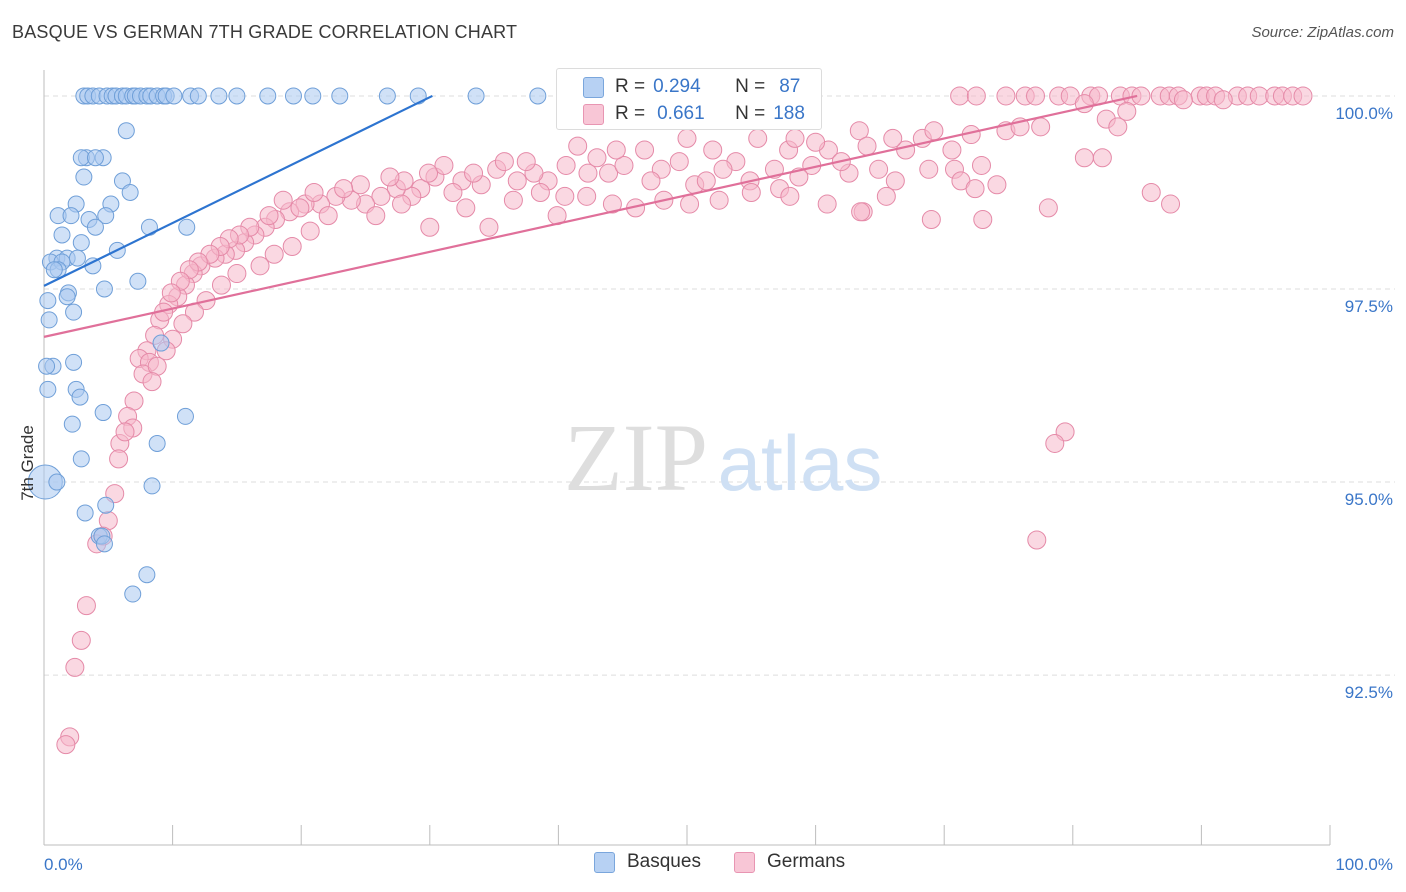 This screenshot has width=1406, height=892. What do you see at coordinates (1364, 113) in the screenshot?
I see `y-tick-label-0: 100.0%` at bounding box center [1364, 113].